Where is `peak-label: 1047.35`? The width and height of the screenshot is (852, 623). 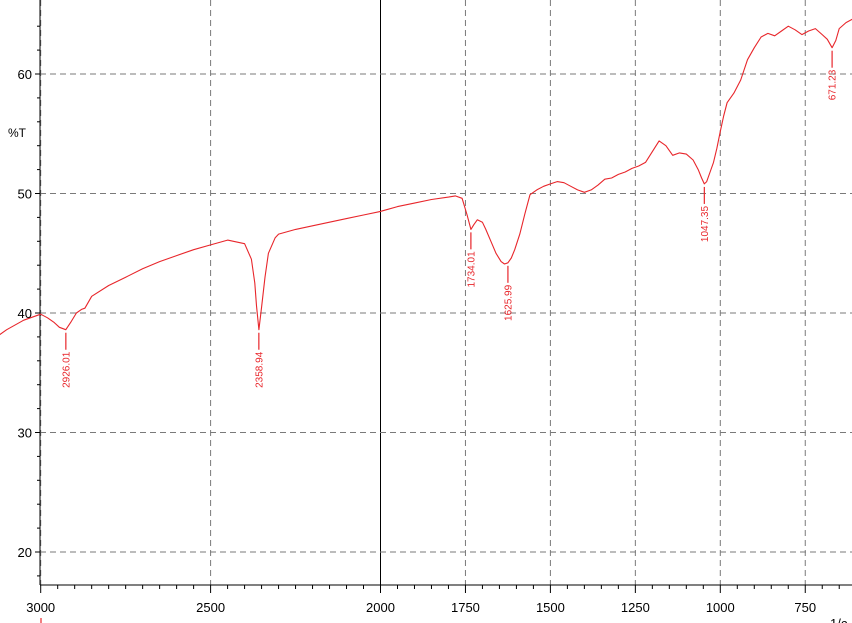 peak-label: 1047.35 is located at coordinates (705, 224).